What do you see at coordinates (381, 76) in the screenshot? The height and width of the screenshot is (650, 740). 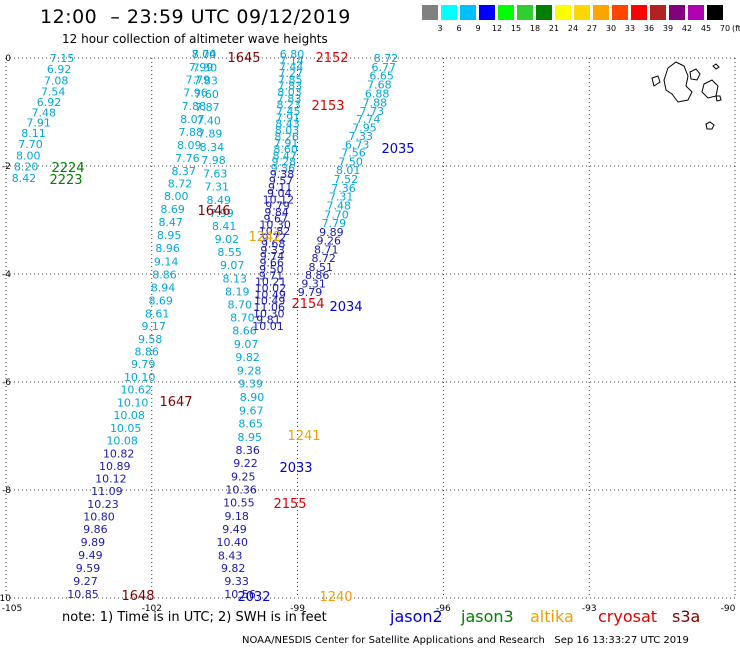 I see `wave-height-value: 6.65` at bounding box center [381, 76].